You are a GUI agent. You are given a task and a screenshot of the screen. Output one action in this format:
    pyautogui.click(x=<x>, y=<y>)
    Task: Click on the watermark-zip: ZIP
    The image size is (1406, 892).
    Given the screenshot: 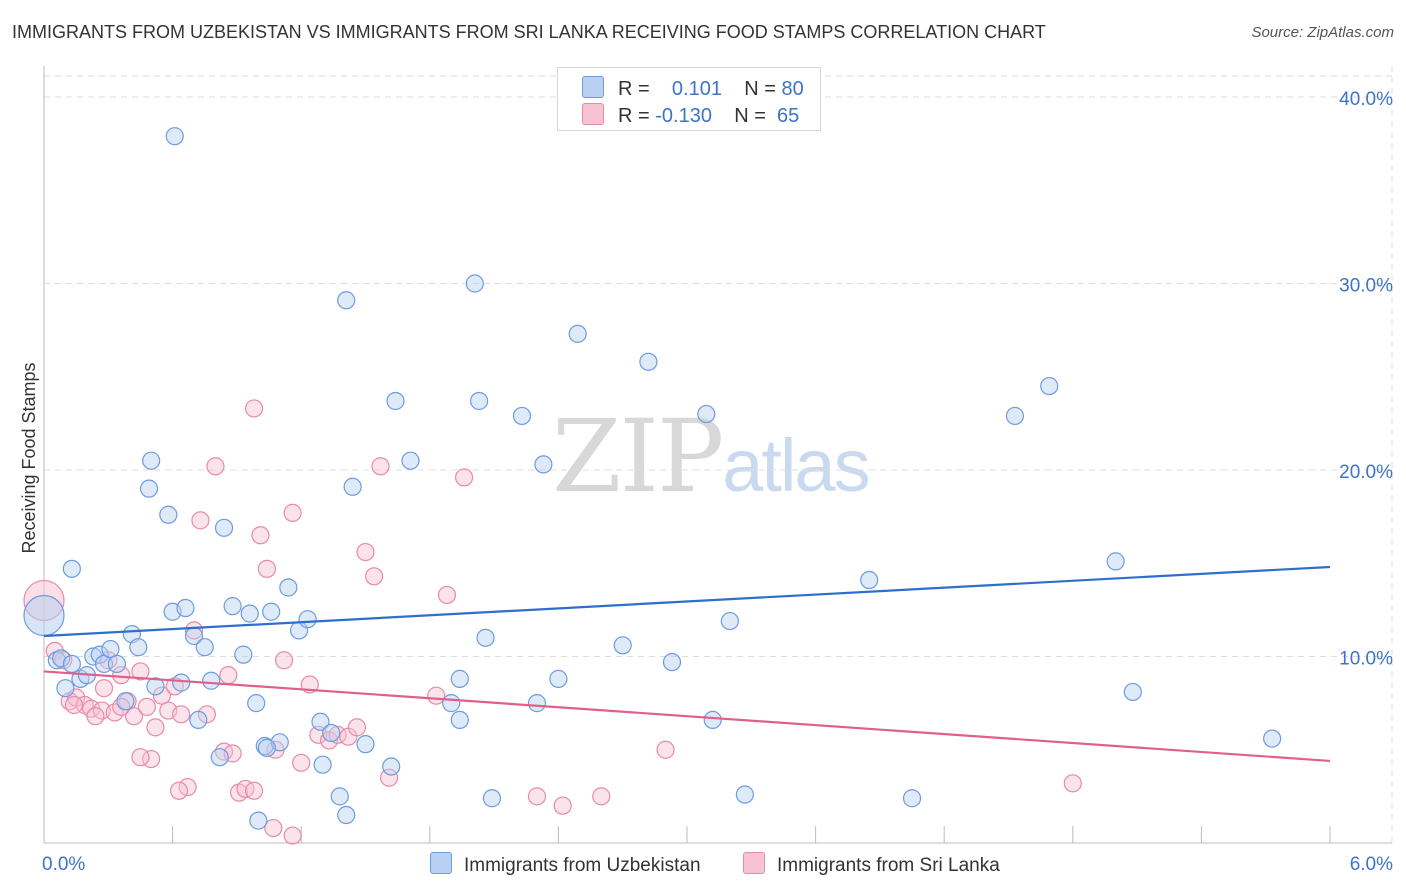 What is the action you would take?
    pyautogui.click(x=638, y=456)
    